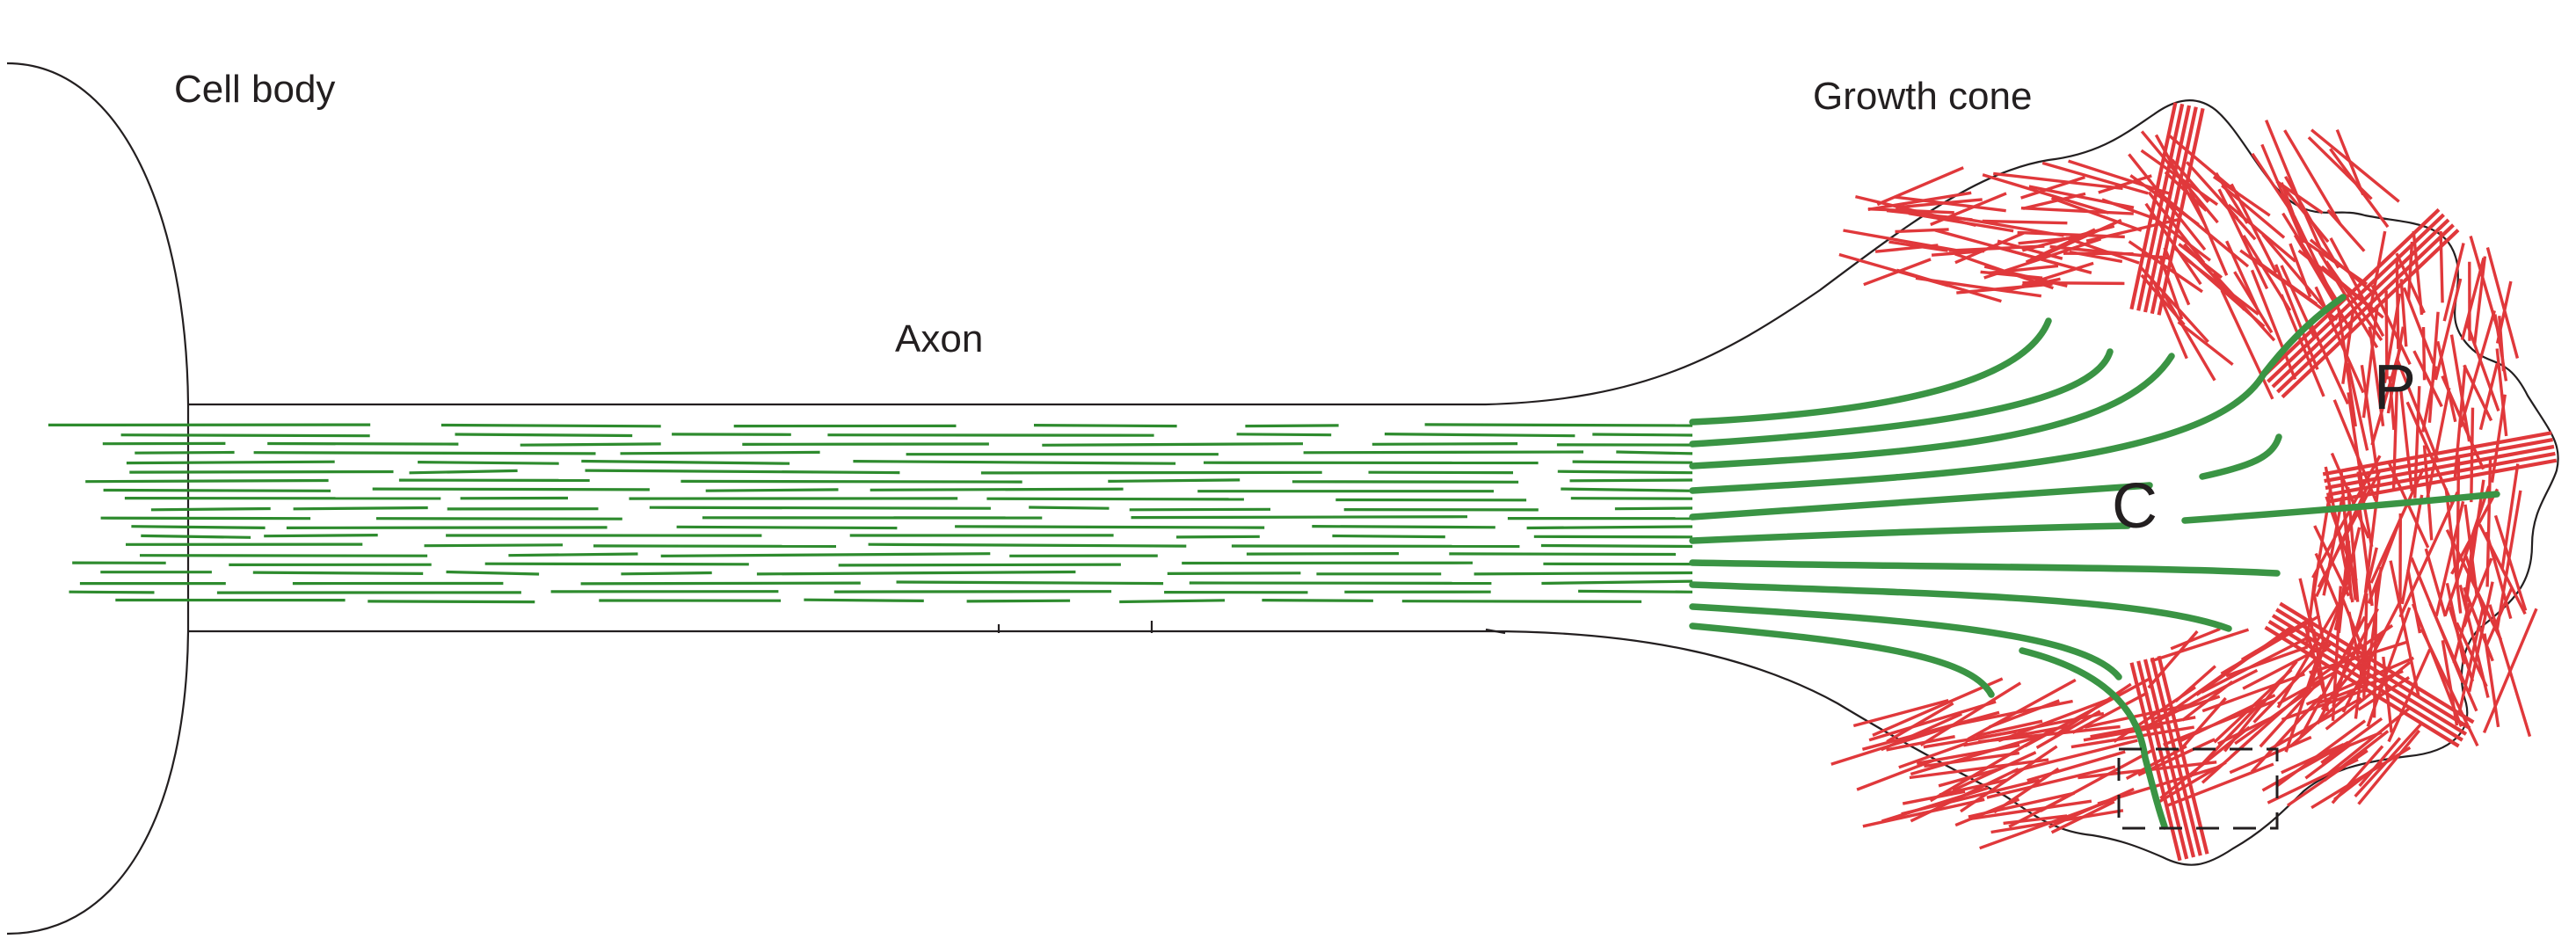  I want to click on growth-cone-label: Growth cone, so click(1922, 96).